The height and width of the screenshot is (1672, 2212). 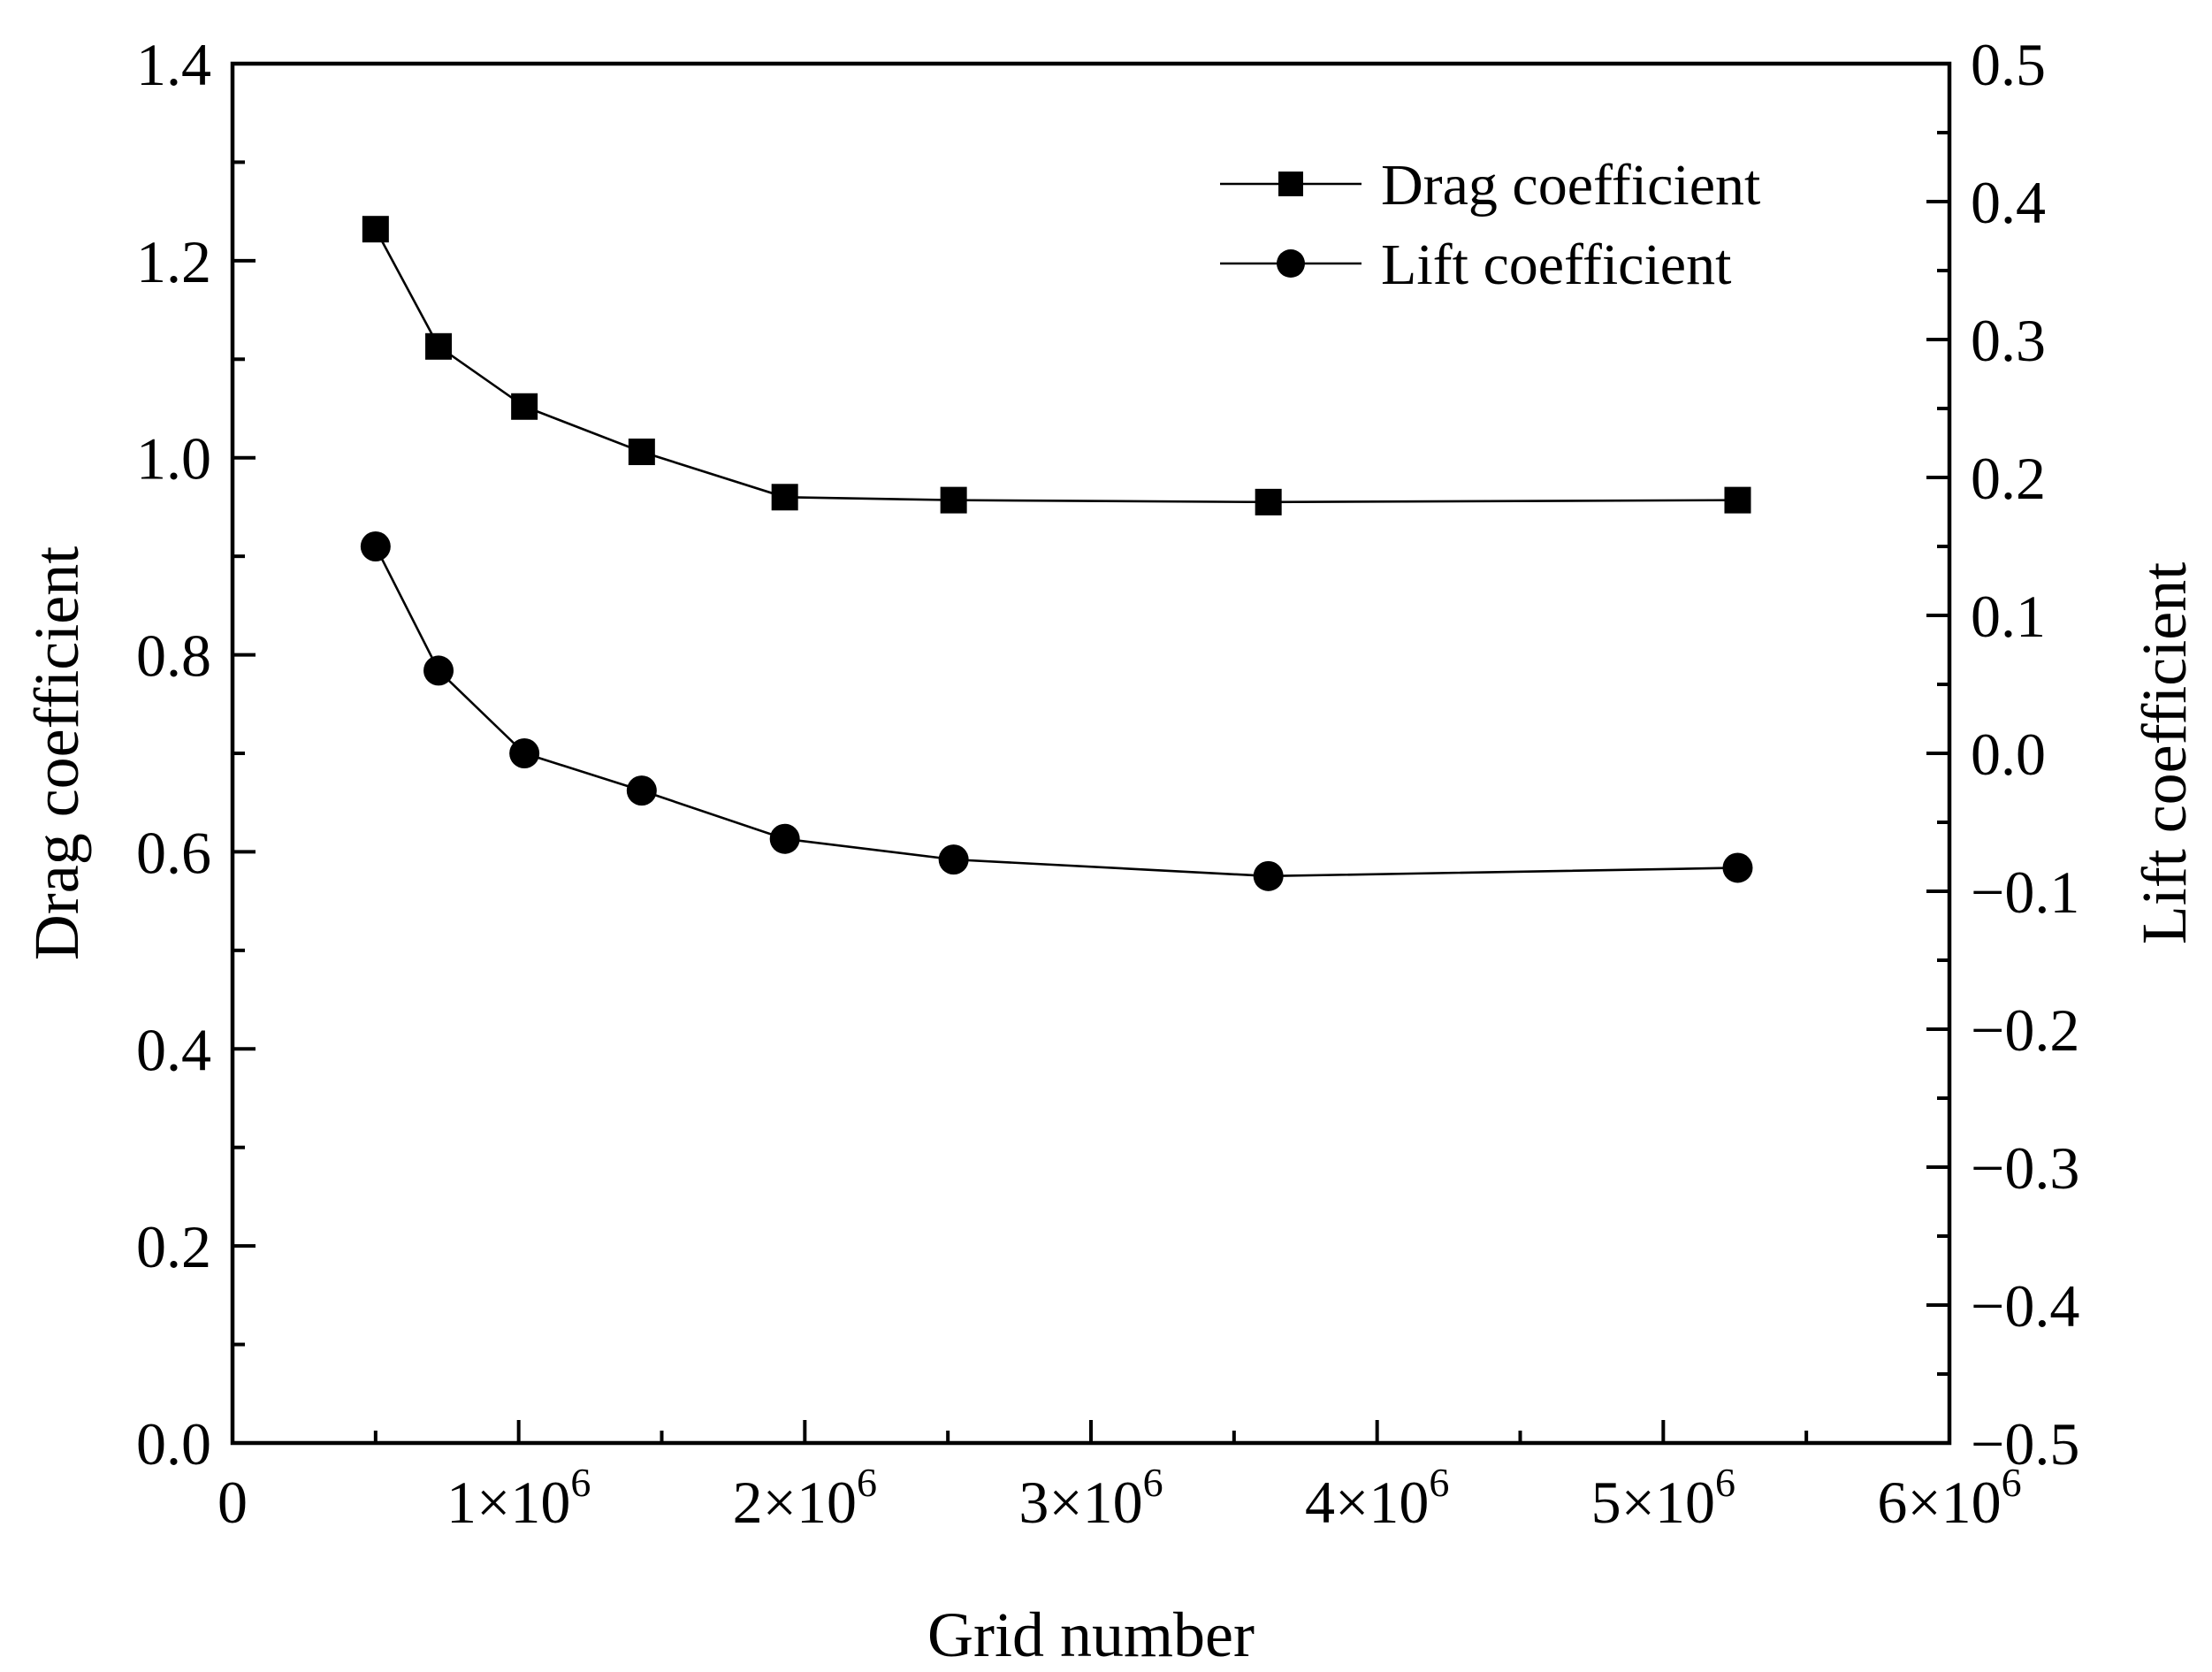 I want to click on y-tick-label: 1.2, so click(x=173, y=261).